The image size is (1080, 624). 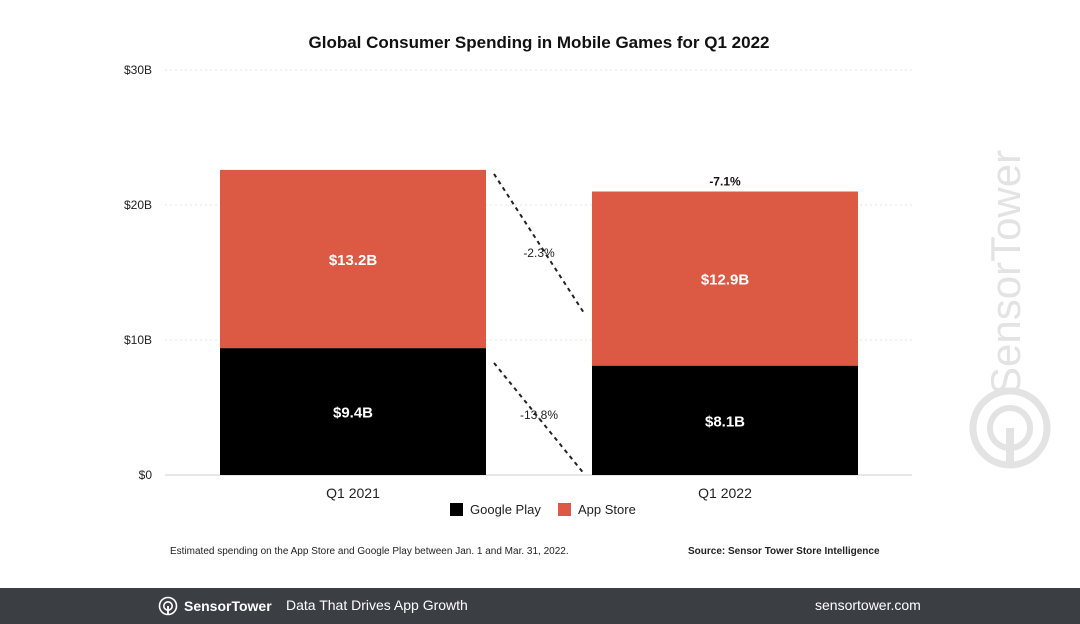 I want to click on footer-logo: SensorTower, so click(x=215, y=606).